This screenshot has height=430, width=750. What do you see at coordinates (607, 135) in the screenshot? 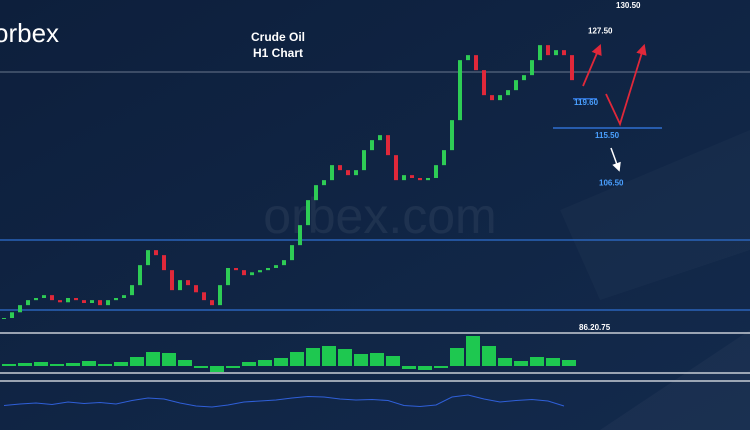
I see `level-label: 115.50` at bounding box center [607, 135].